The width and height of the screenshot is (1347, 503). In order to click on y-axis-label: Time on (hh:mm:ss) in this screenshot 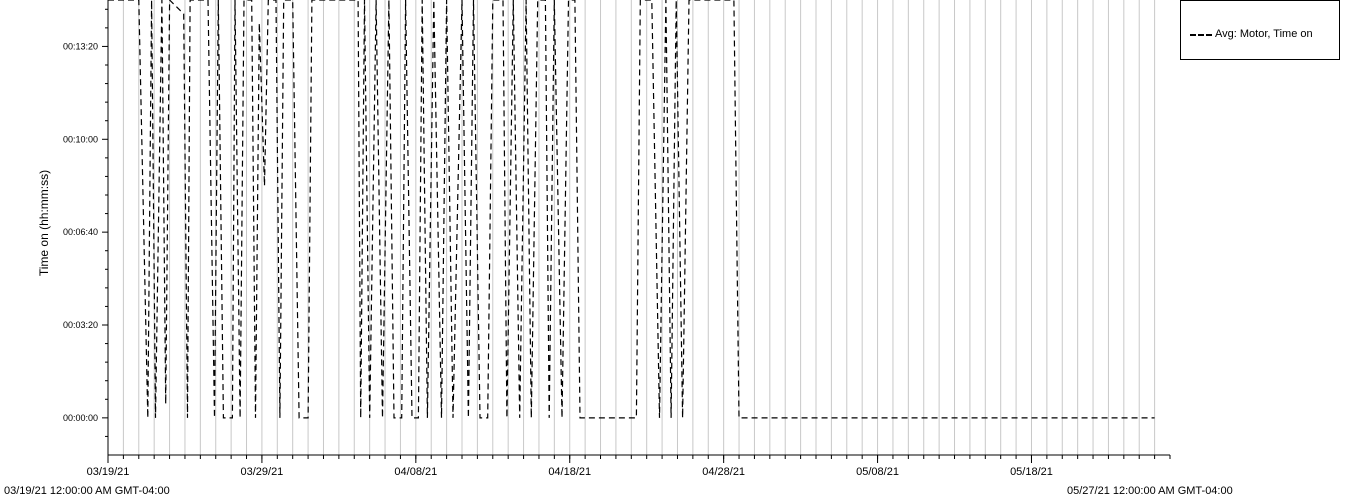, I will do `click(44, 223)`.